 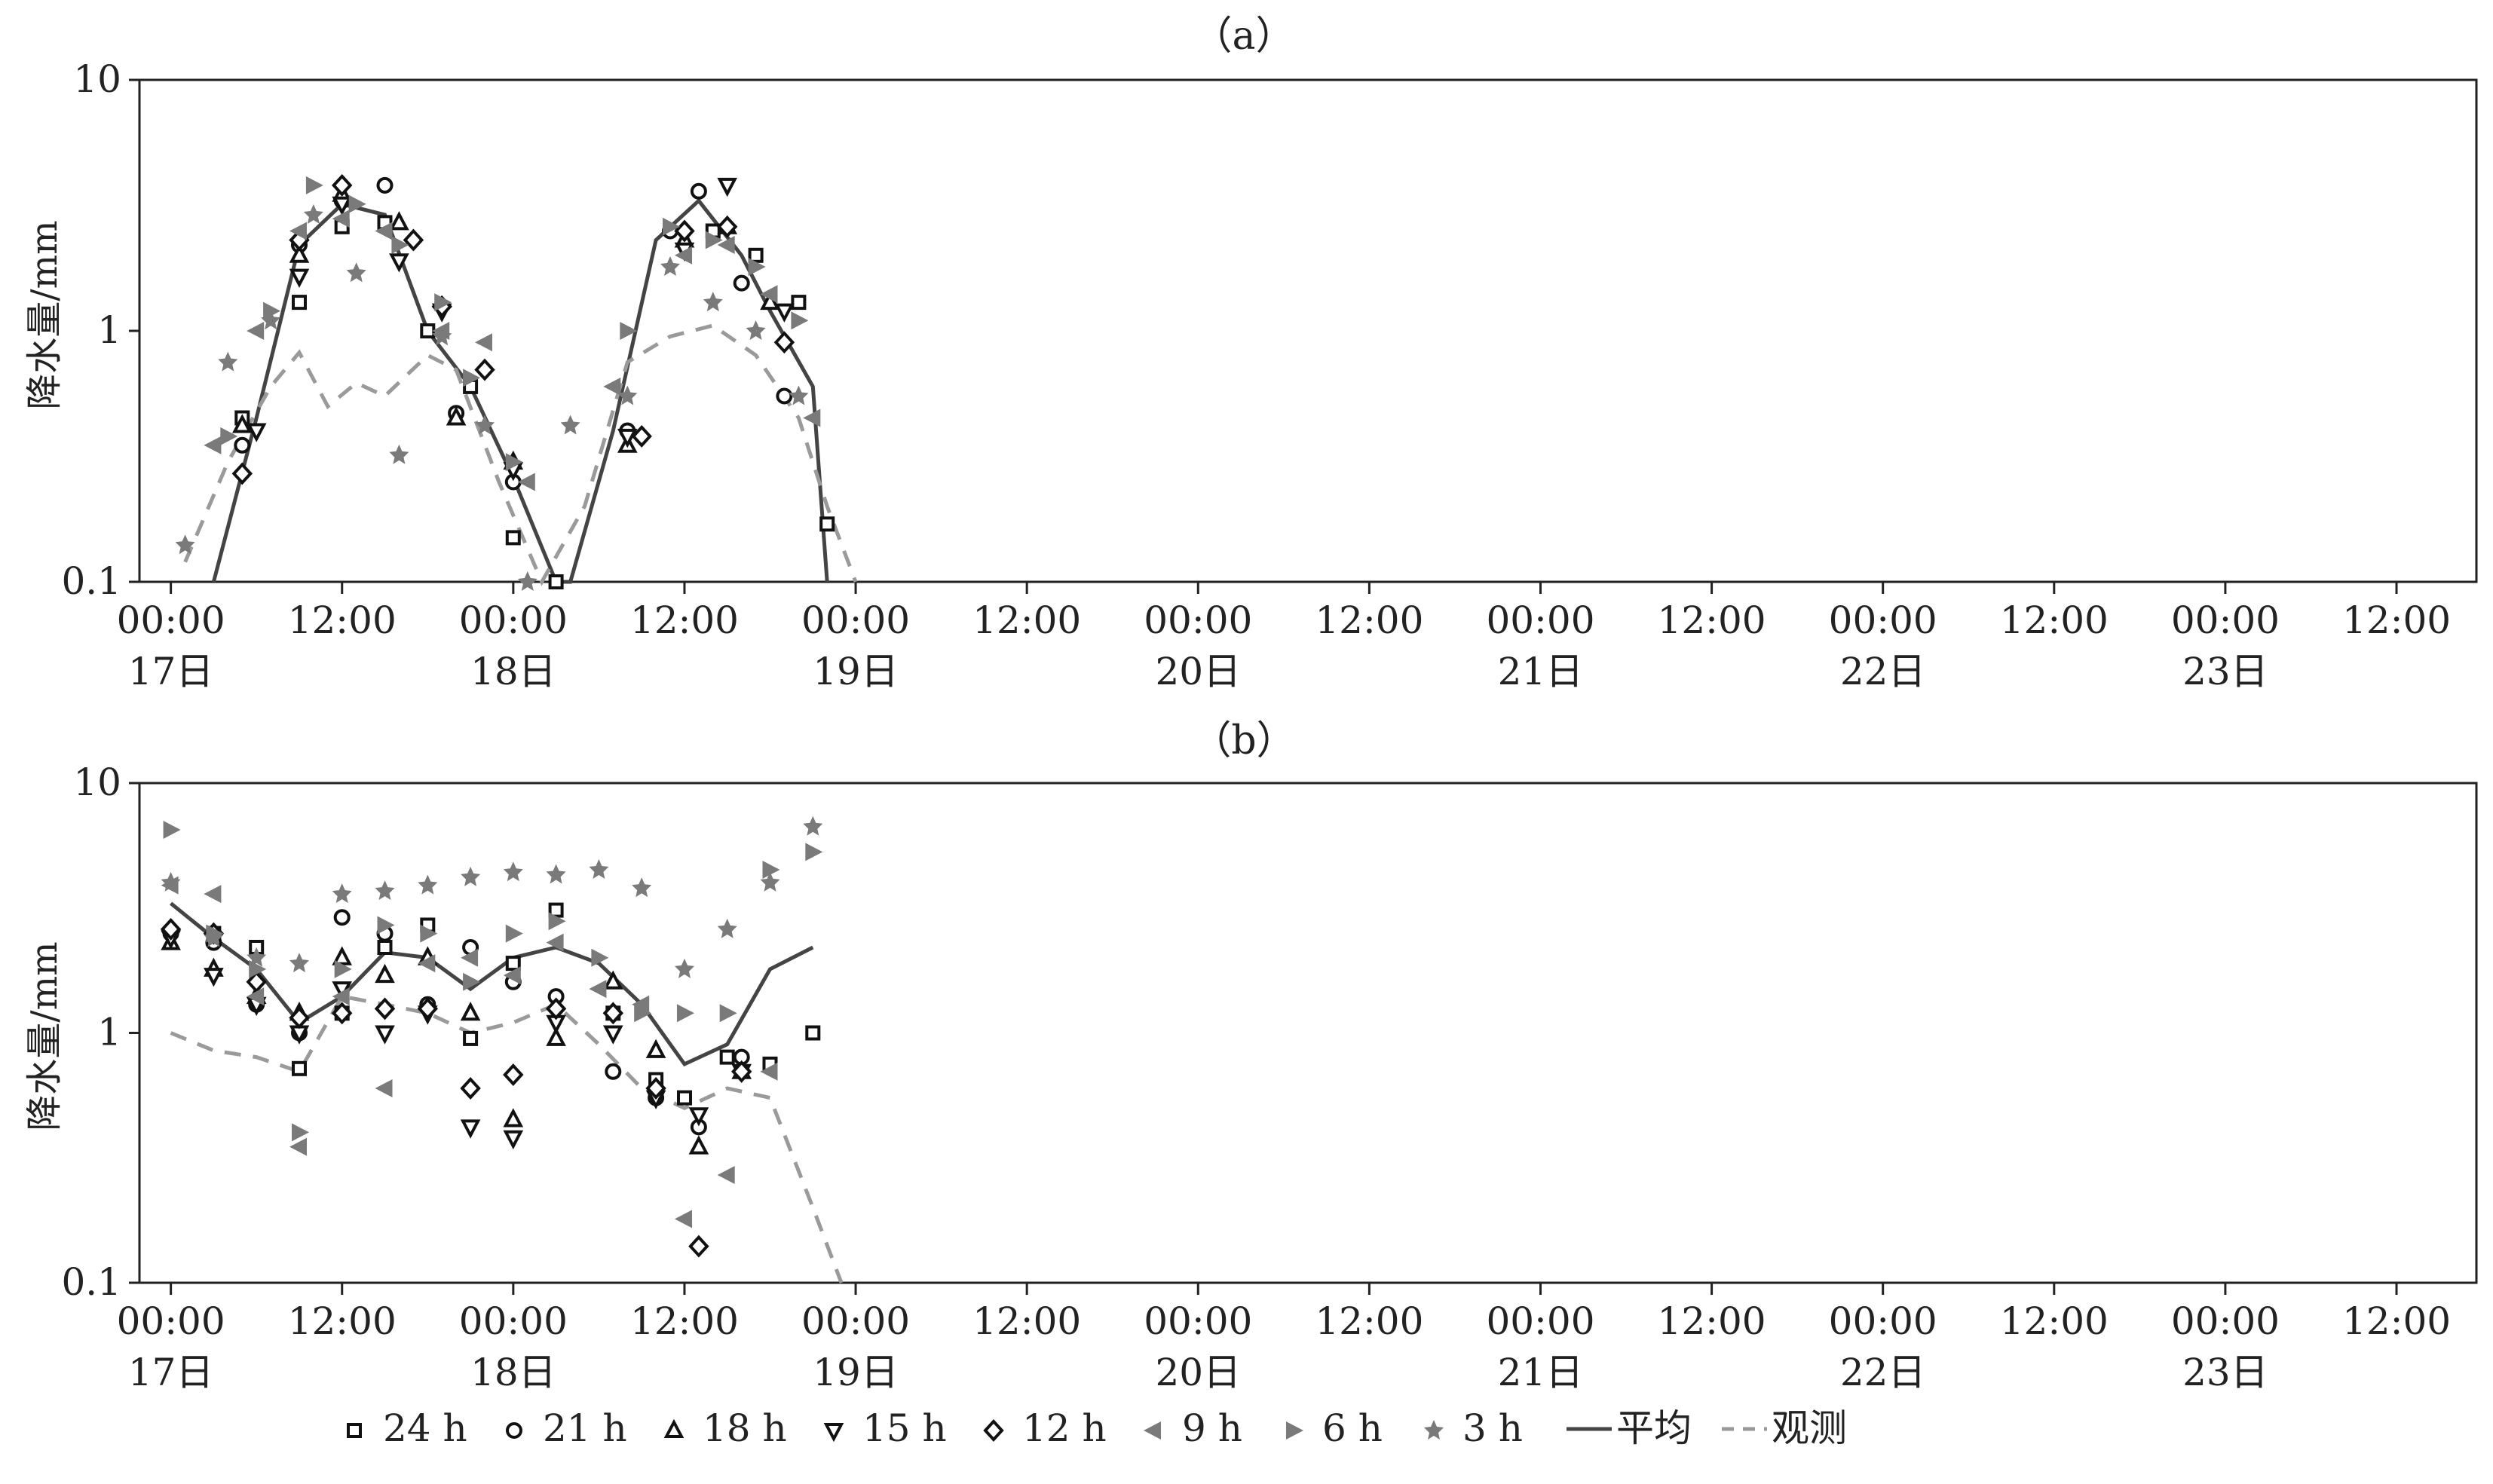 What do you see at coordinates (354, 1430) in the screenshot?
I see `square-legend-marker` at bounding box center [354, 1430].